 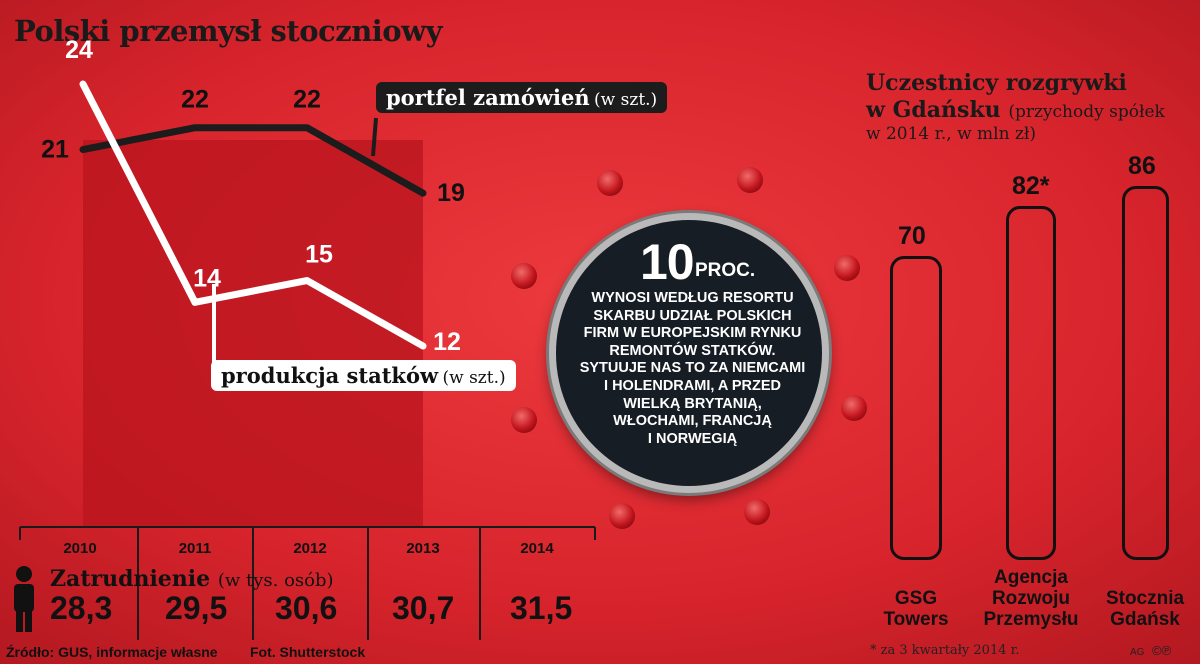 What do you see at coordinates (945, 650) in the screenshot?
I see `footnote: * za 3 kwartały 2014 r.` at bounding box center [945, 650].